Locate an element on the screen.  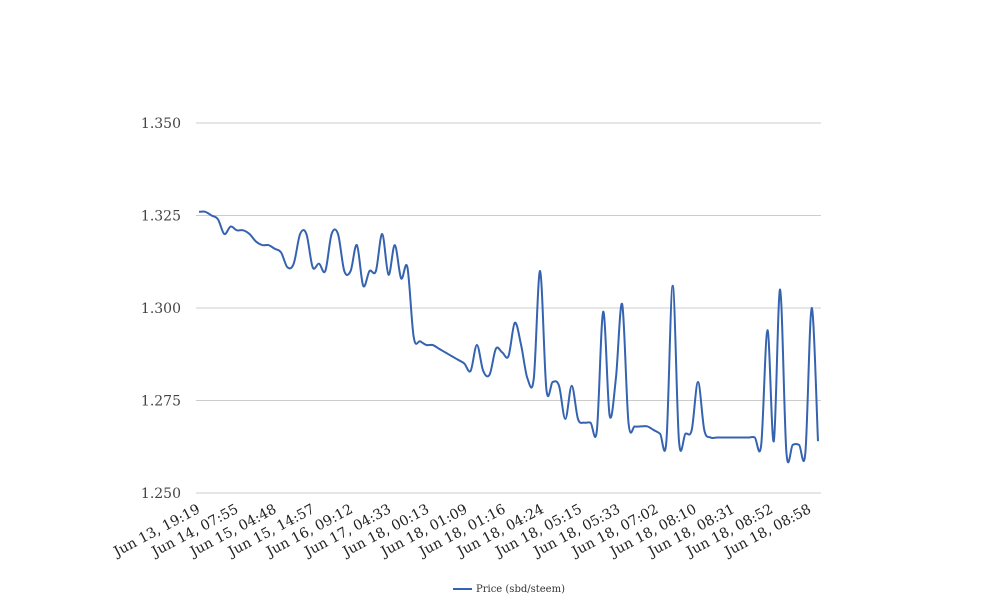
y-tick-label-1: 1.275 is located at coordinates (161, 402).